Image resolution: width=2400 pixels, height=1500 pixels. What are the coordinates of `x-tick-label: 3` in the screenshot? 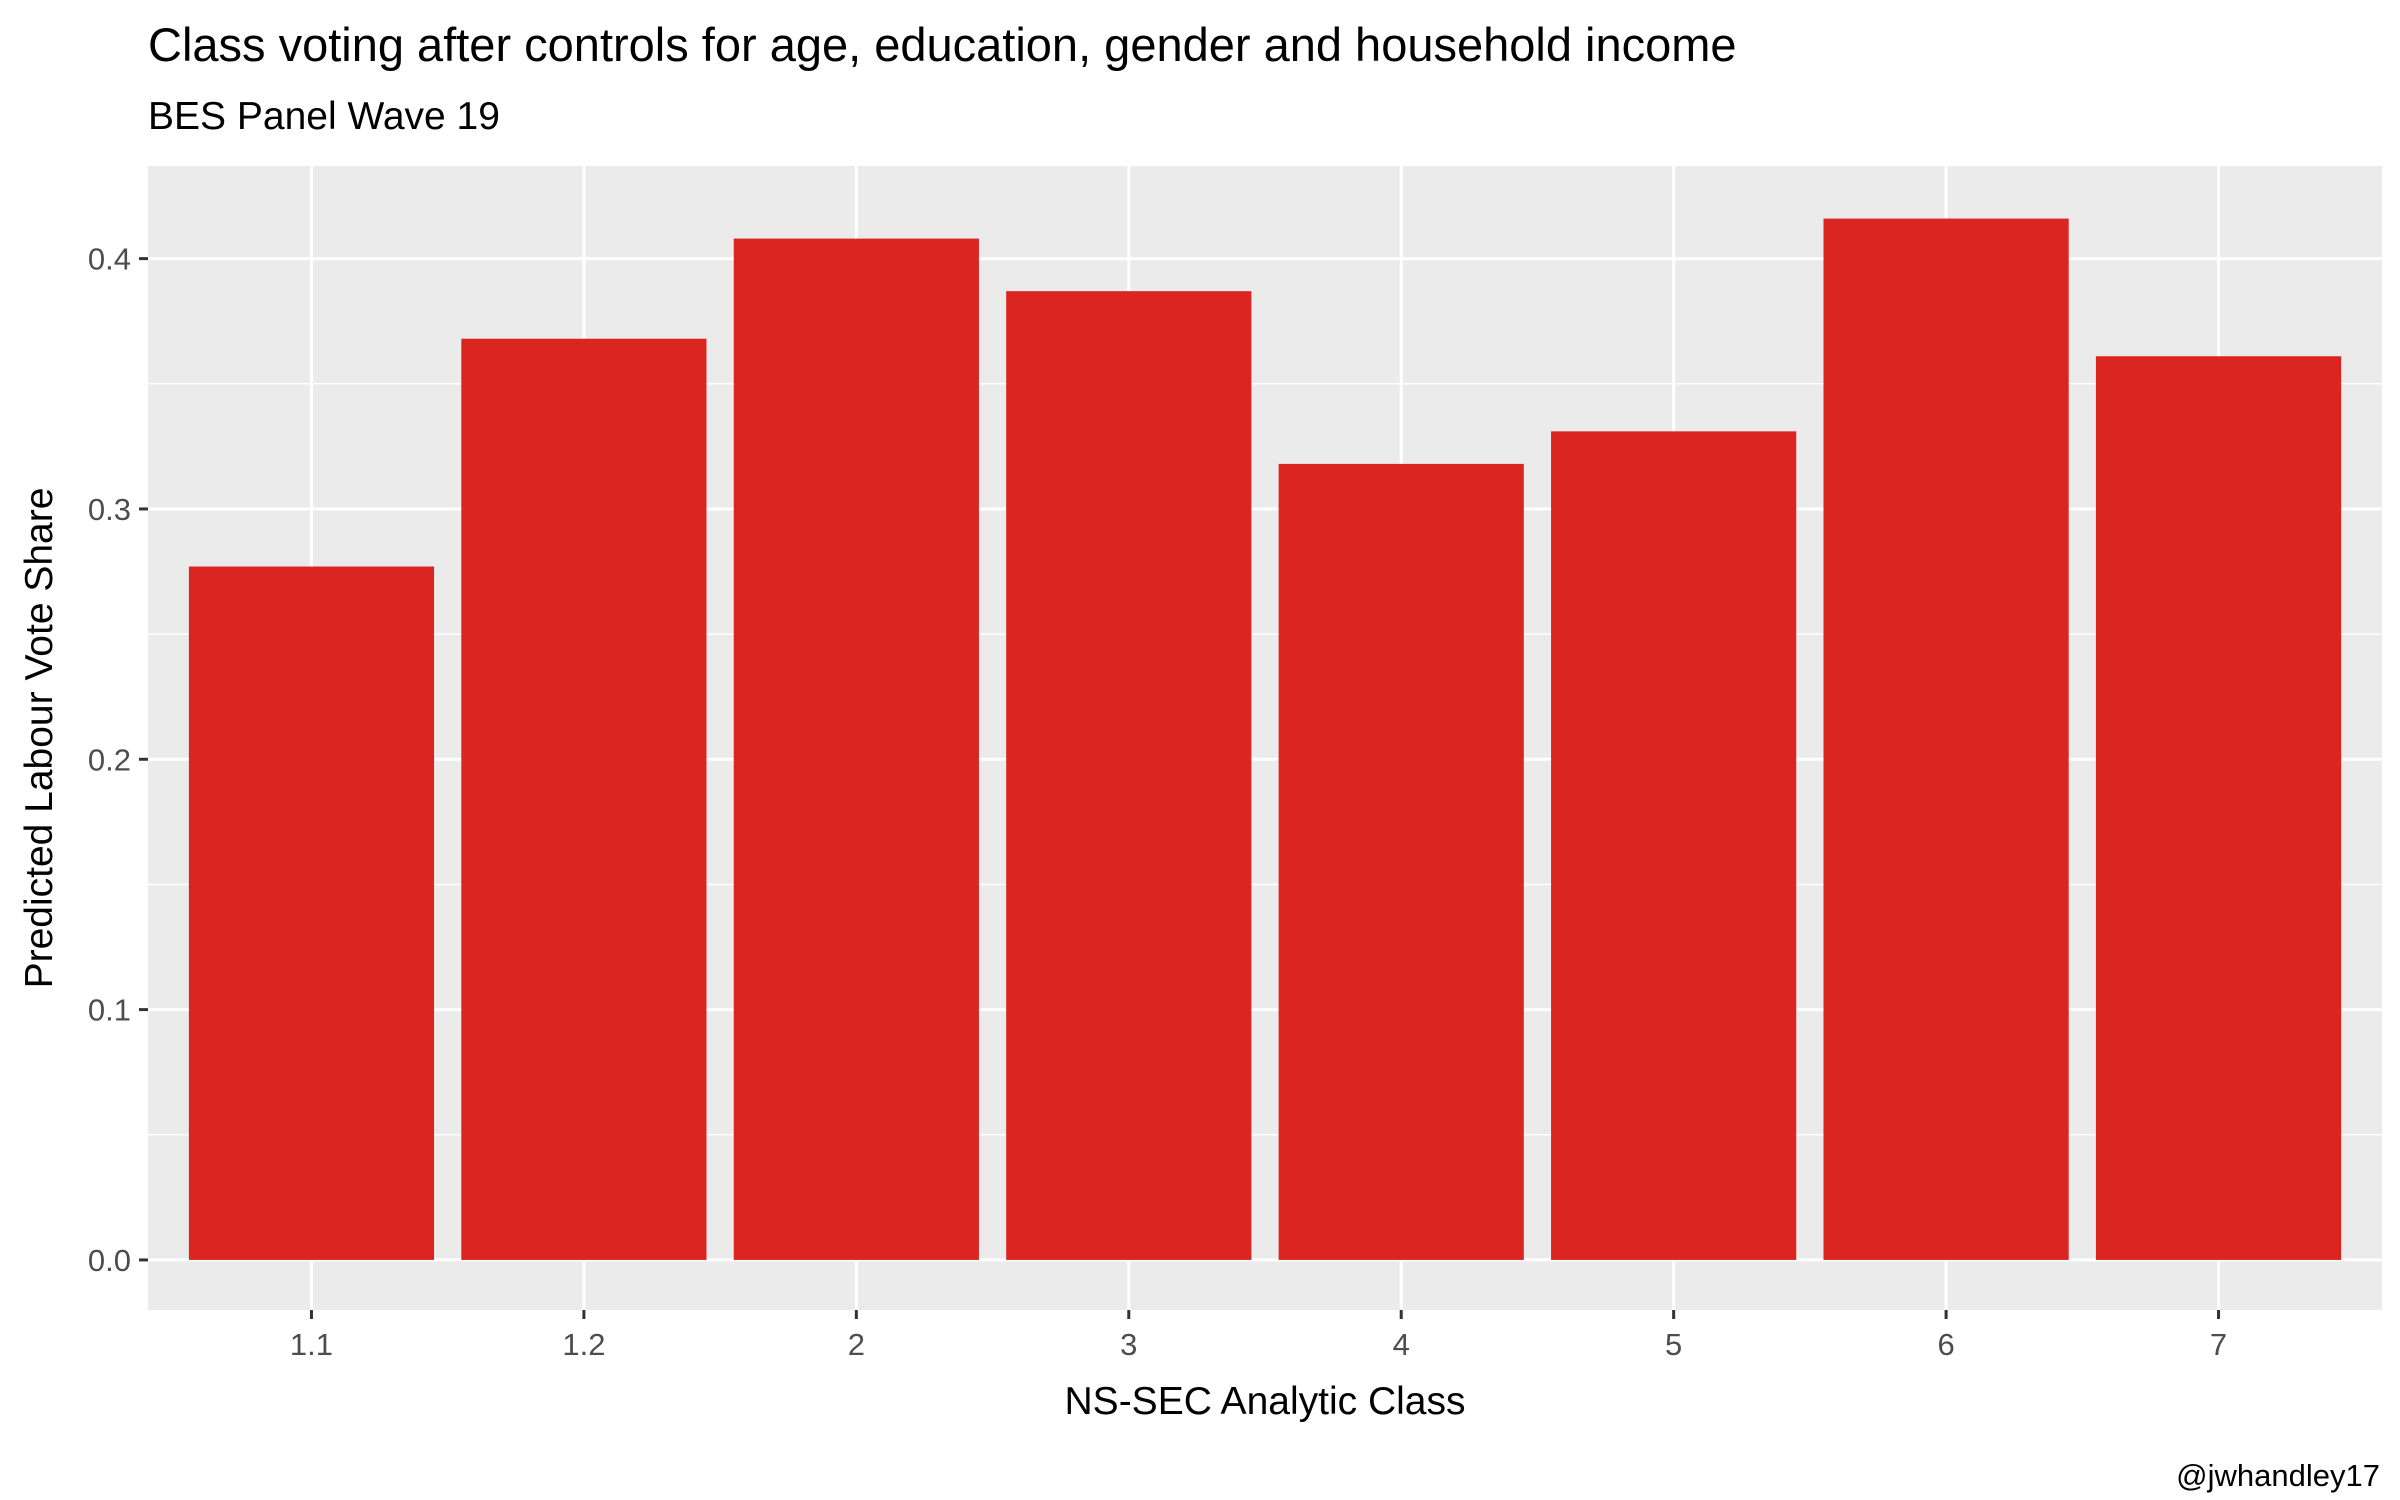 It's located at (1128, 1344).